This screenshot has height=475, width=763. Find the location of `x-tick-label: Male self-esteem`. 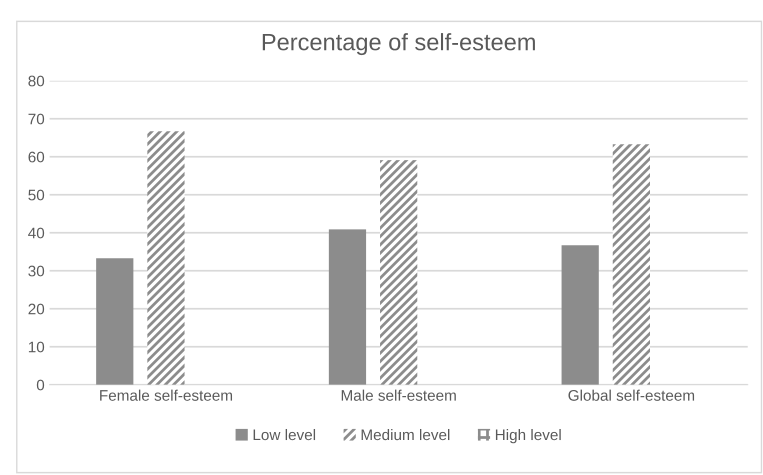

x-tick-label: Male self-esteem is located at coordinates (399, 395).